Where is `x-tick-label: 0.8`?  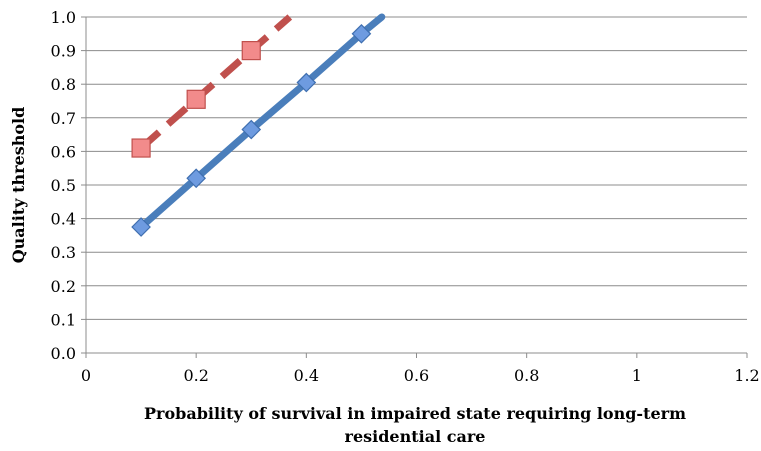 x-tick-label: 0.8 is located at coordinates (526, 375).